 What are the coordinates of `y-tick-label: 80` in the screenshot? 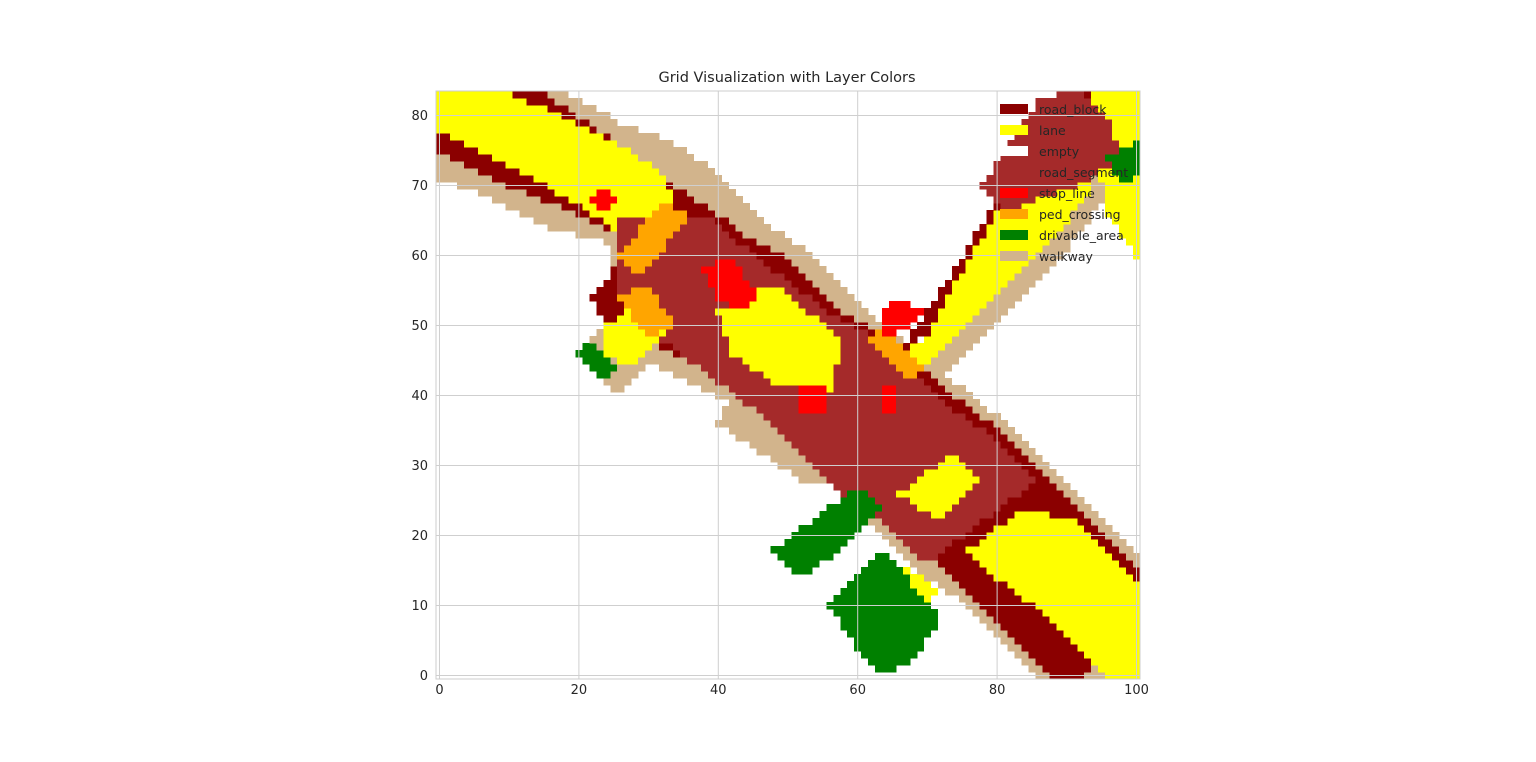 It's located at (419, 116).